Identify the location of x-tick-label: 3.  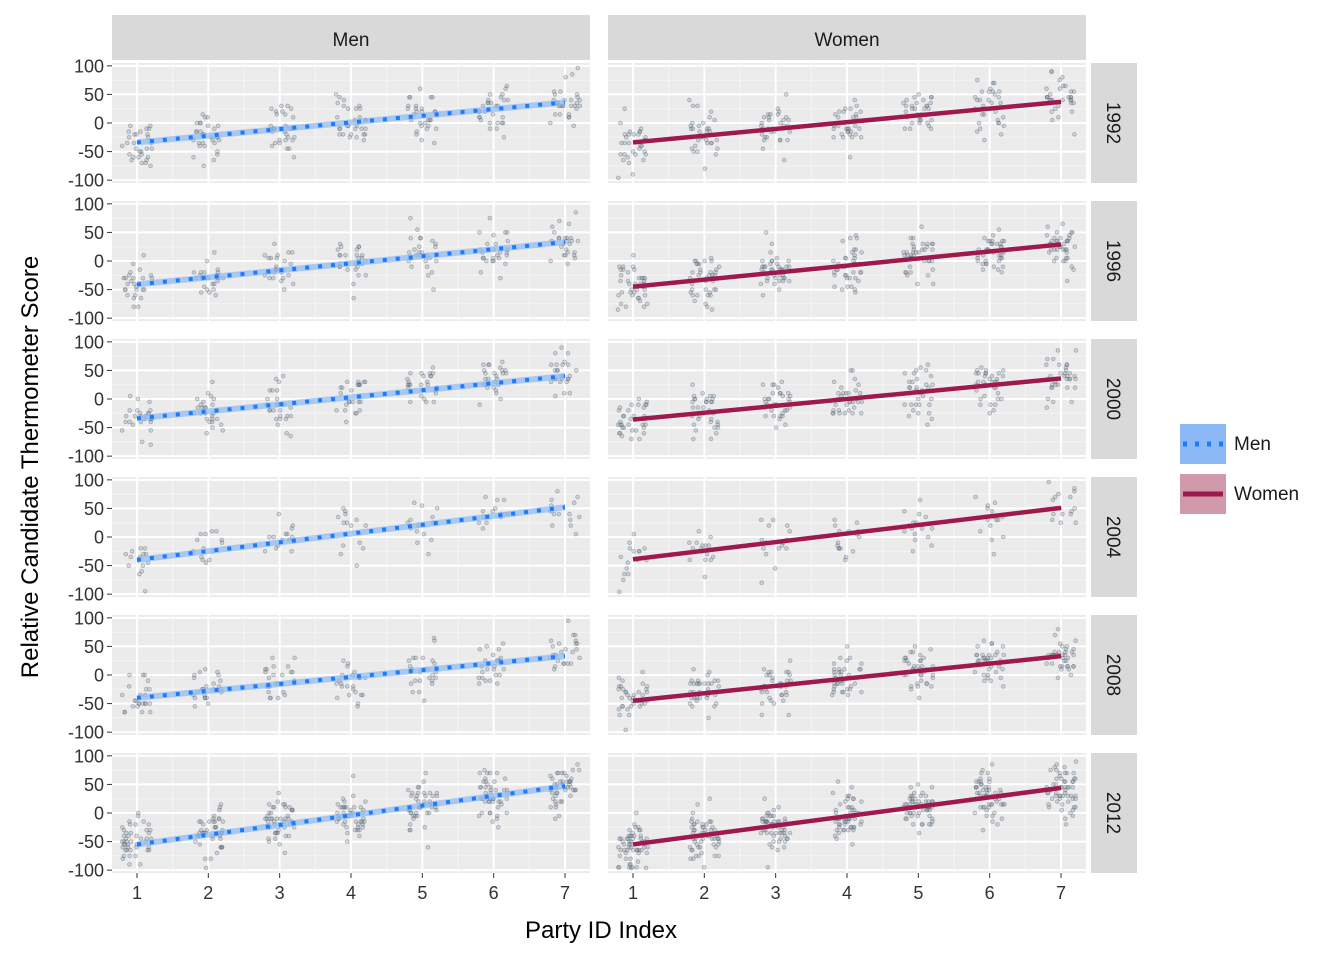
(776, 893).